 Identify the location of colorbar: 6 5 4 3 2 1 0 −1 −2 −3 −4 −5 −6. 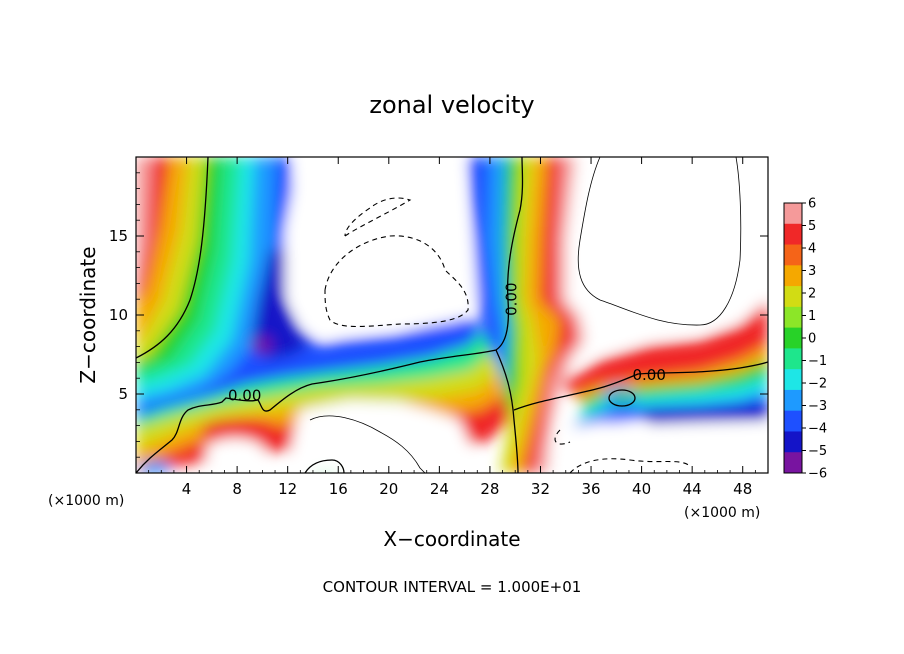
(805, 339).